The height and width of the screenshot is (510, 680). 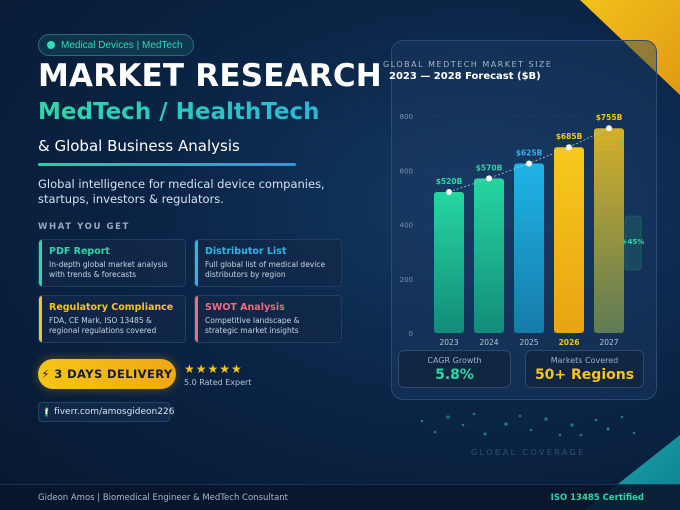 I want to click on card-title: SWOT Analysis, so click(x=245, y=307).